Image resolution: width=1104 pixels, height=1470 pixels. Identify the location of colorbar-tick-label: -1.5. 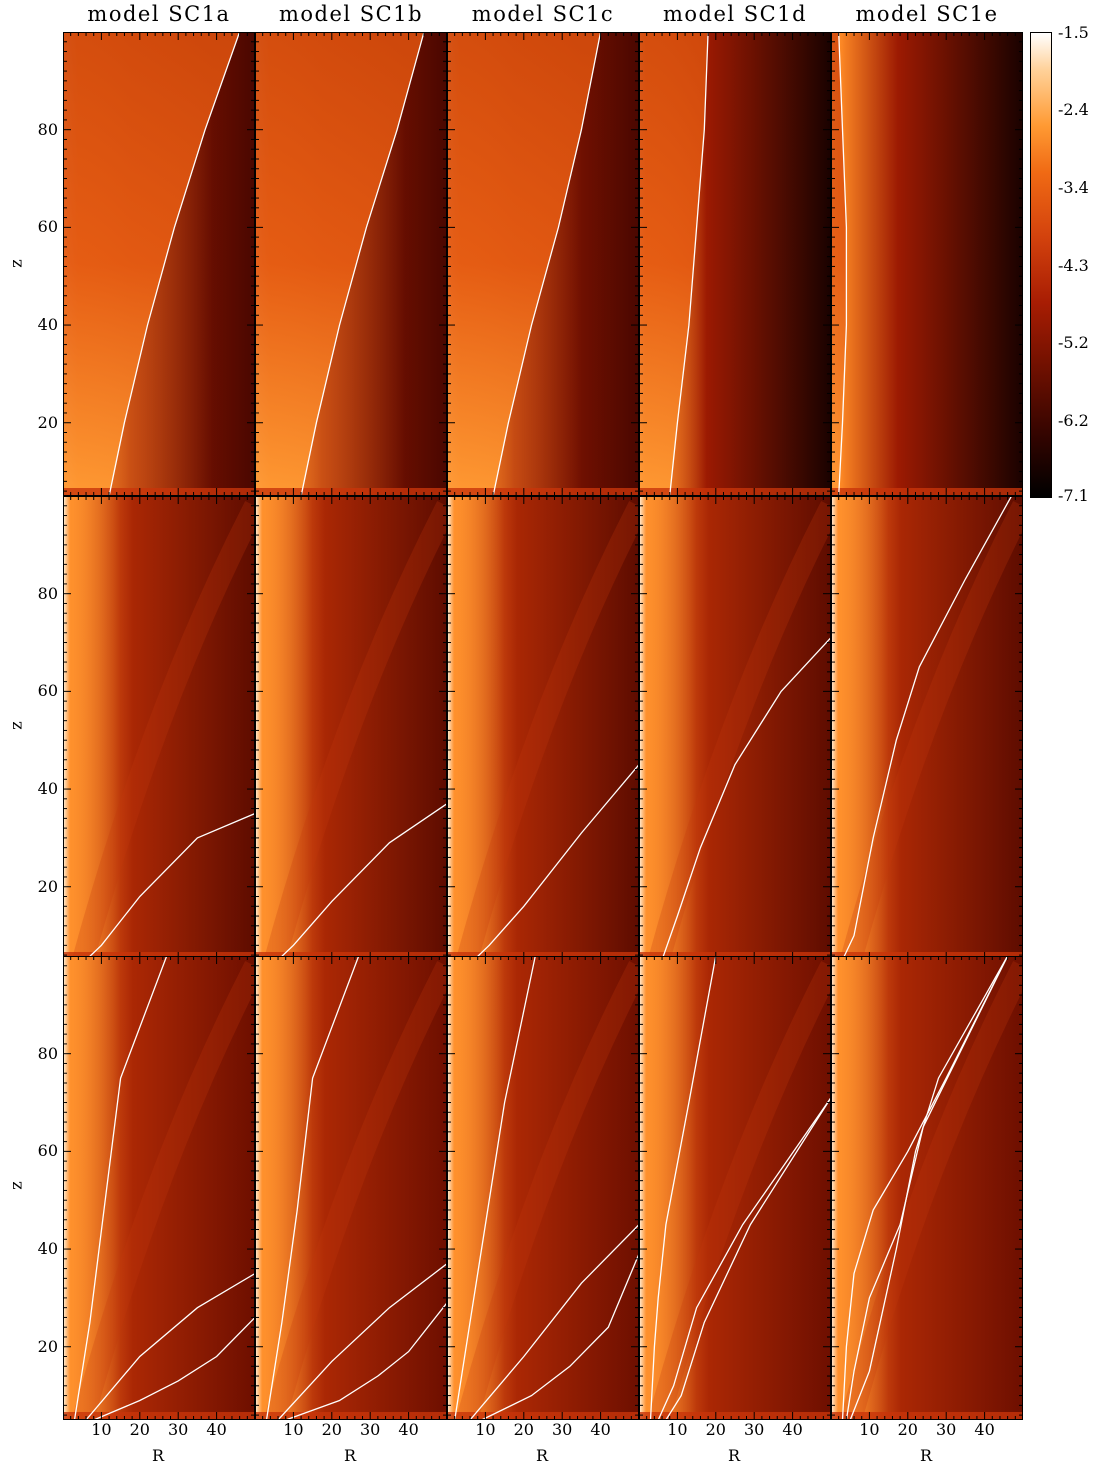
(1073, 32).